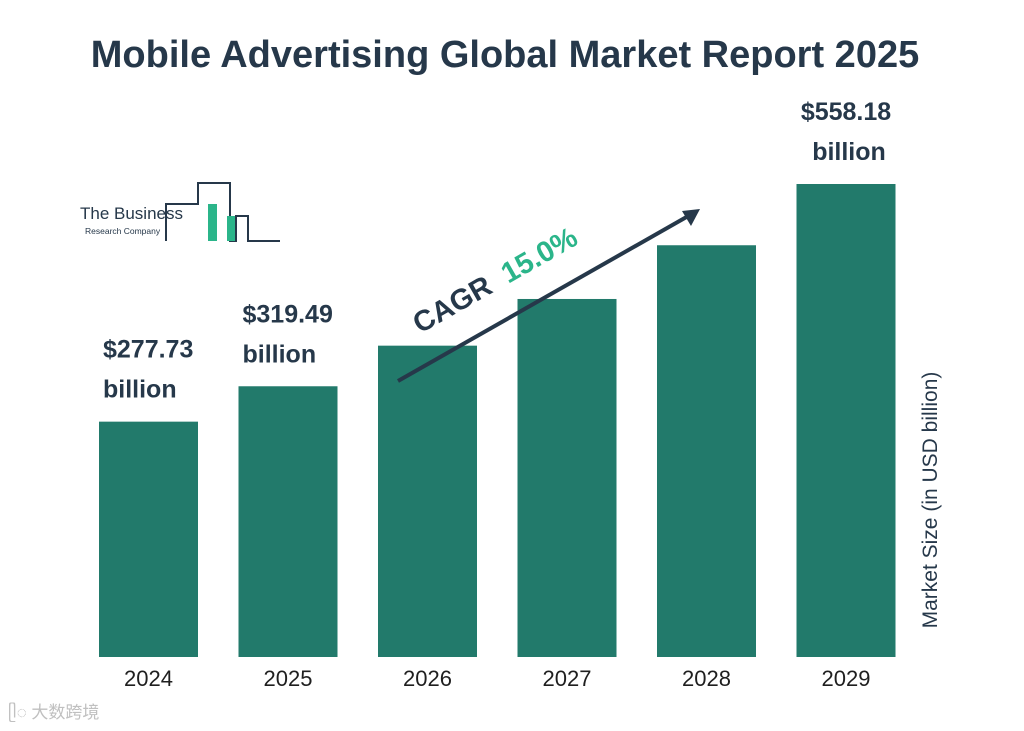  What do you see at coordinates (691, 217) in the screenshot?
I see `cagr-arrowhead-icon` at bounding box center [691, 217].